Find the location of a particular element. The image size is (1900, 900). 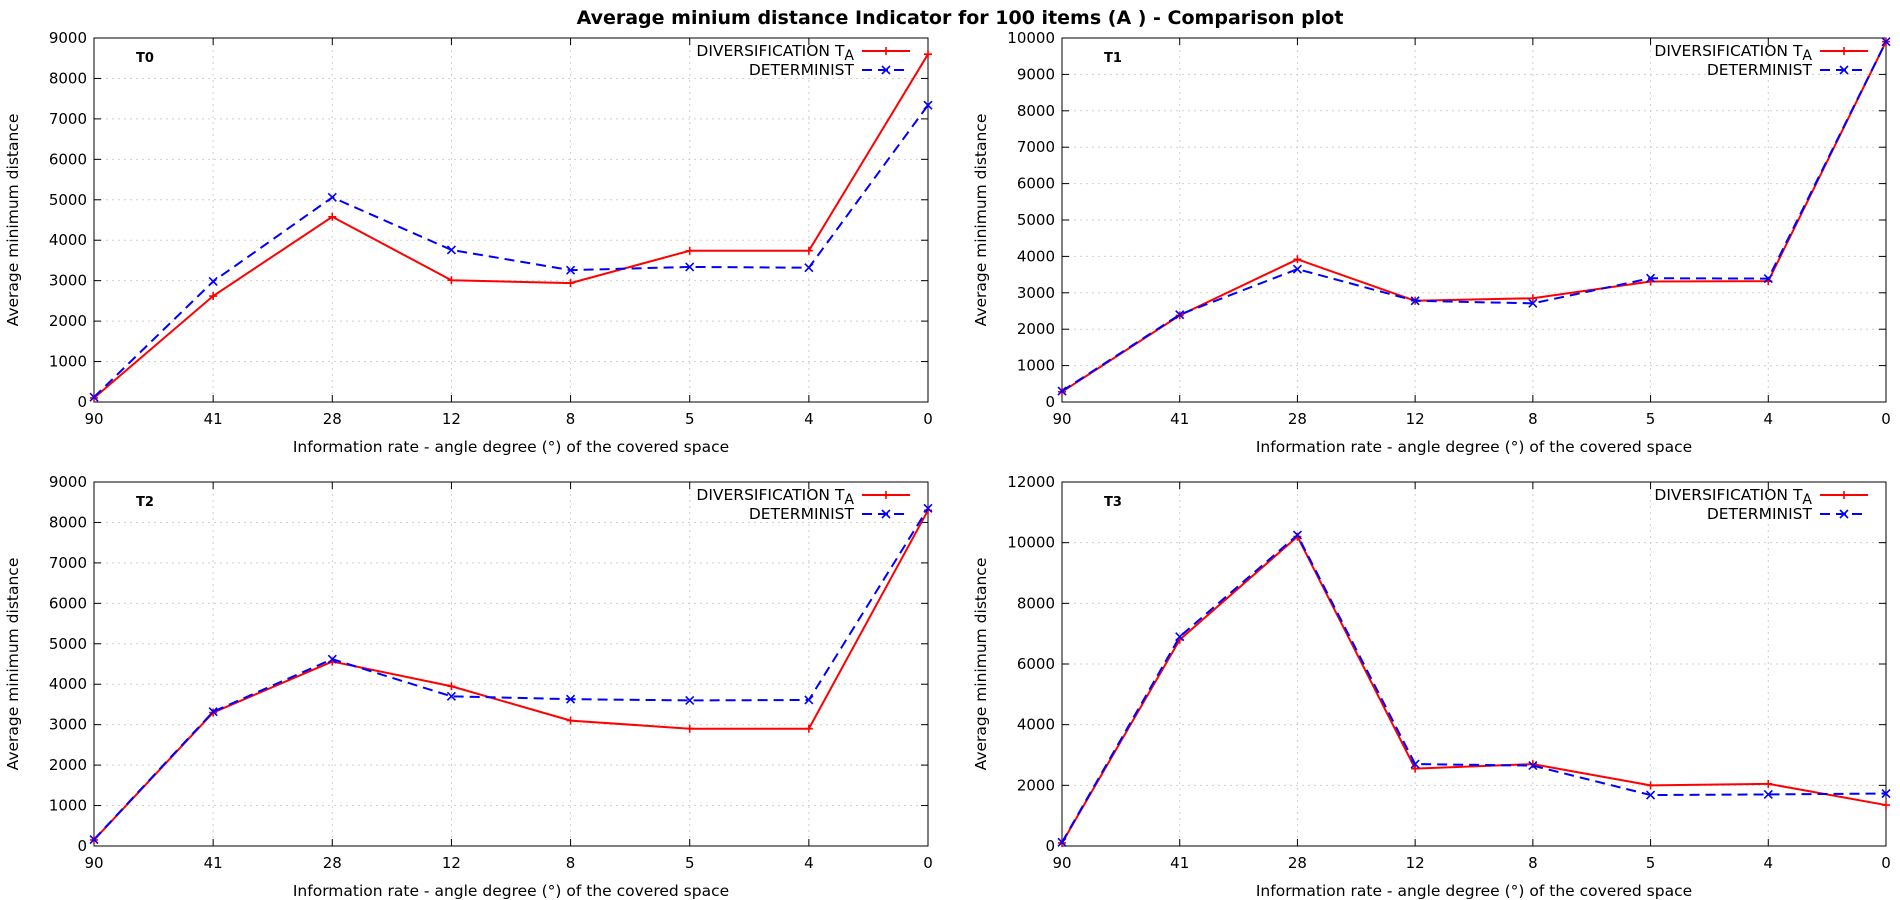

y-tick-label: 3000 is located at coordinates (68, 281).